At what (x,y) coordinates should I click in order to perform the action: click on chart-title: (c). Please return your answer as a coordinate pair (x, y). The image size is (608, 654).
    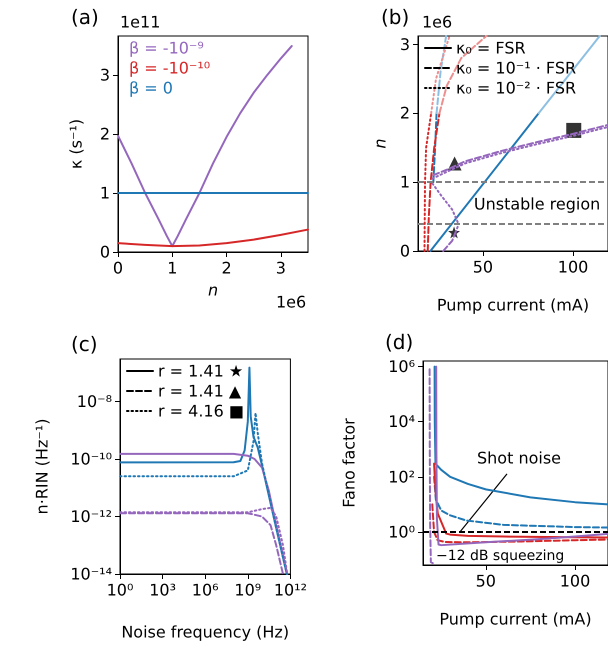
    Looking at the image, I should click on (84, 344).